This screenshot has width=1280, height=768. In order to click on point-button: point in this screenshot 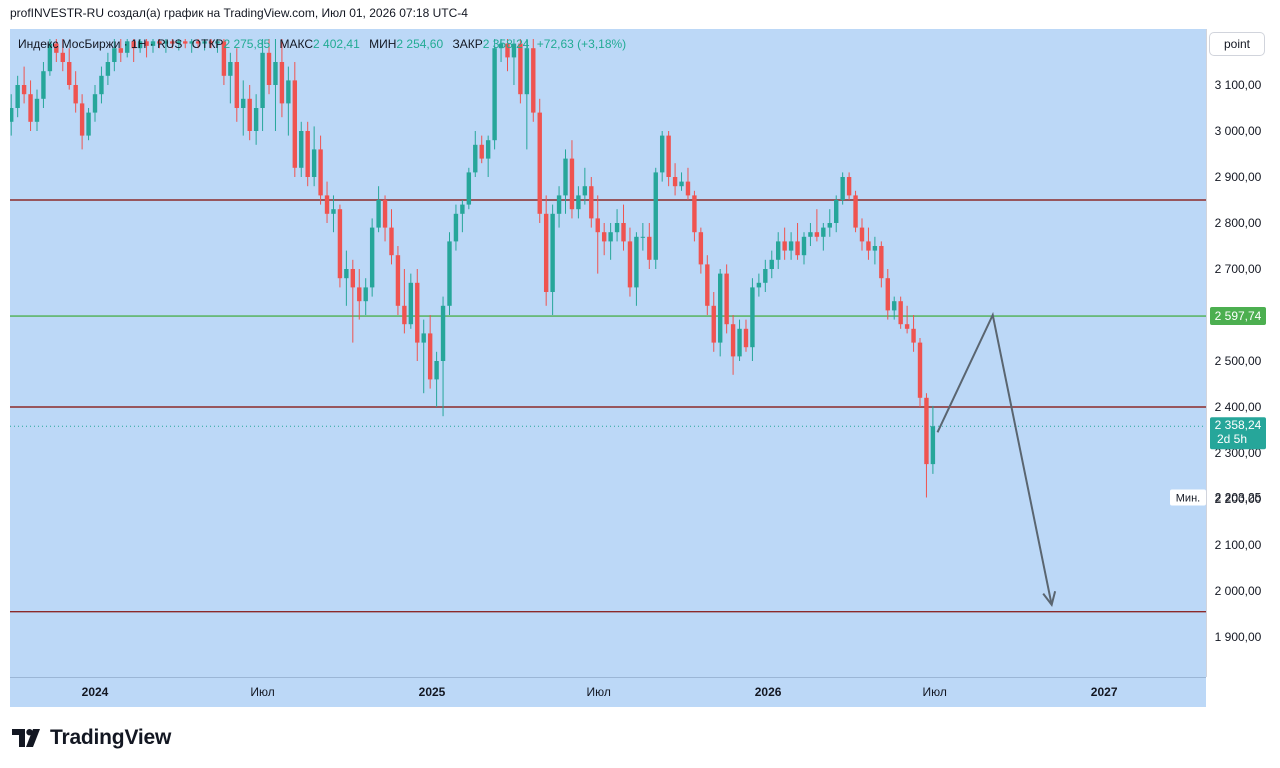, I will do `click(1237, 44)`.